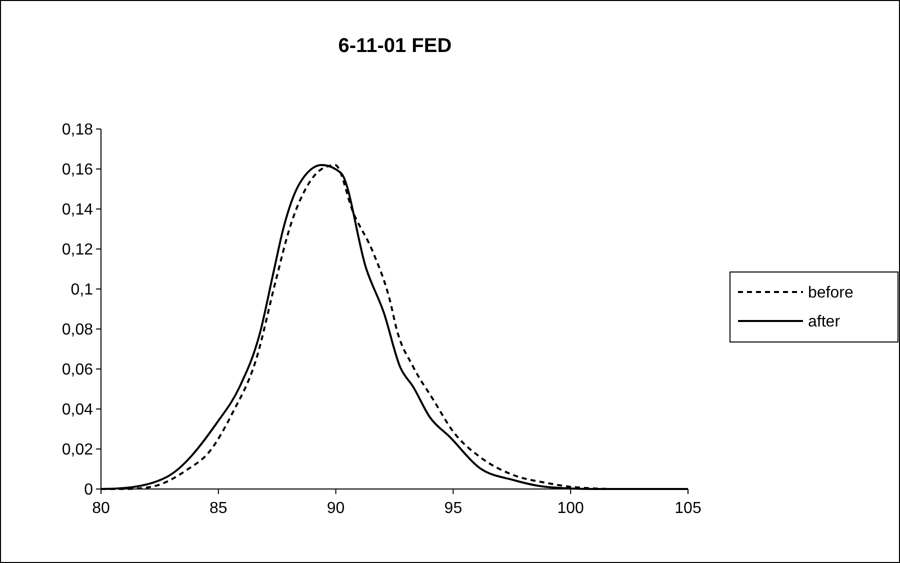 This screenshot has height=563, width=900. Describe the element at coordinates (78, 370) in the screenshot. I see `y-tick-label: 0,06` at that location.